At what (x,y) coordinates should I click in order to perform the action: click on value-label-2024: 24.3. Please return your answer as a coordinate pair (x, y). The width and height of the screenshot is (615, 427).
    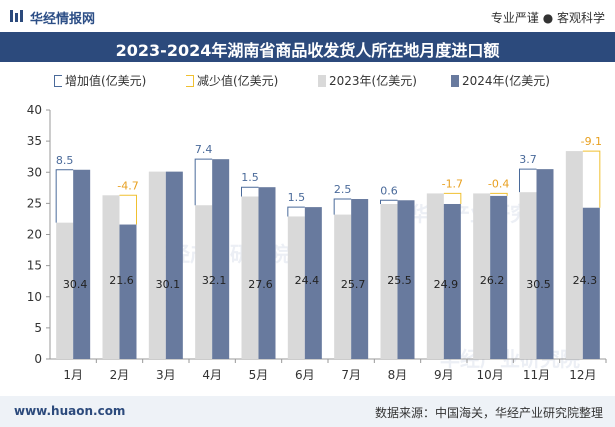
    Looking at the image, I should click on (585, 280).